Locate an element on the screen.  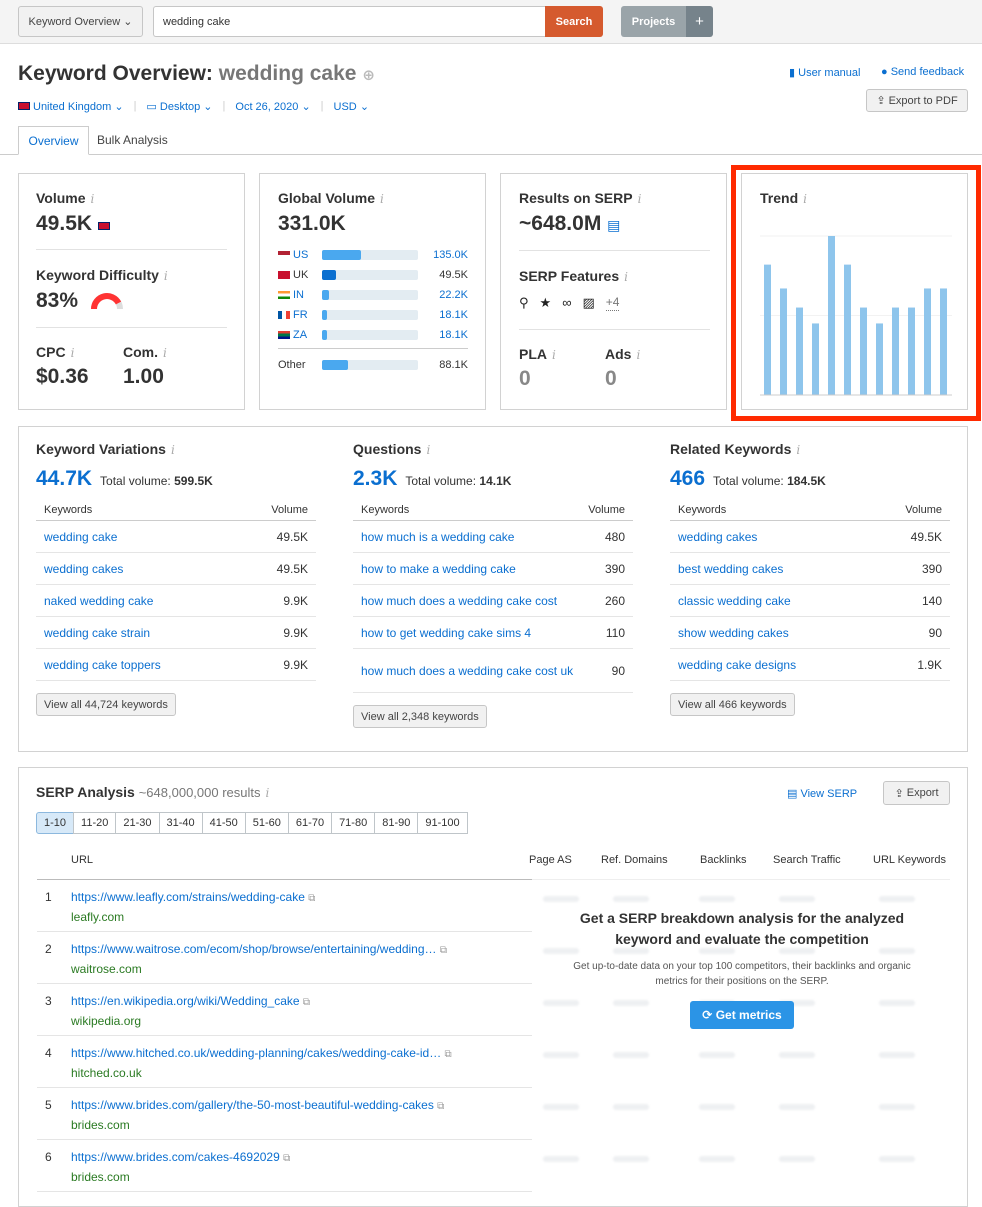
keyword-link: how much does a wedding cake cost is located at coordinates (459, 600).